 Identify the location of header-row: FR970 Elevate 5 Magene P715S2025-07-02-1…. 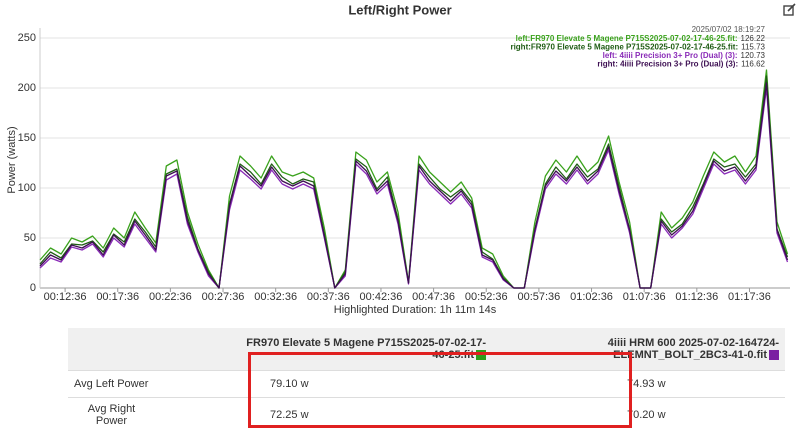
(426, 349).